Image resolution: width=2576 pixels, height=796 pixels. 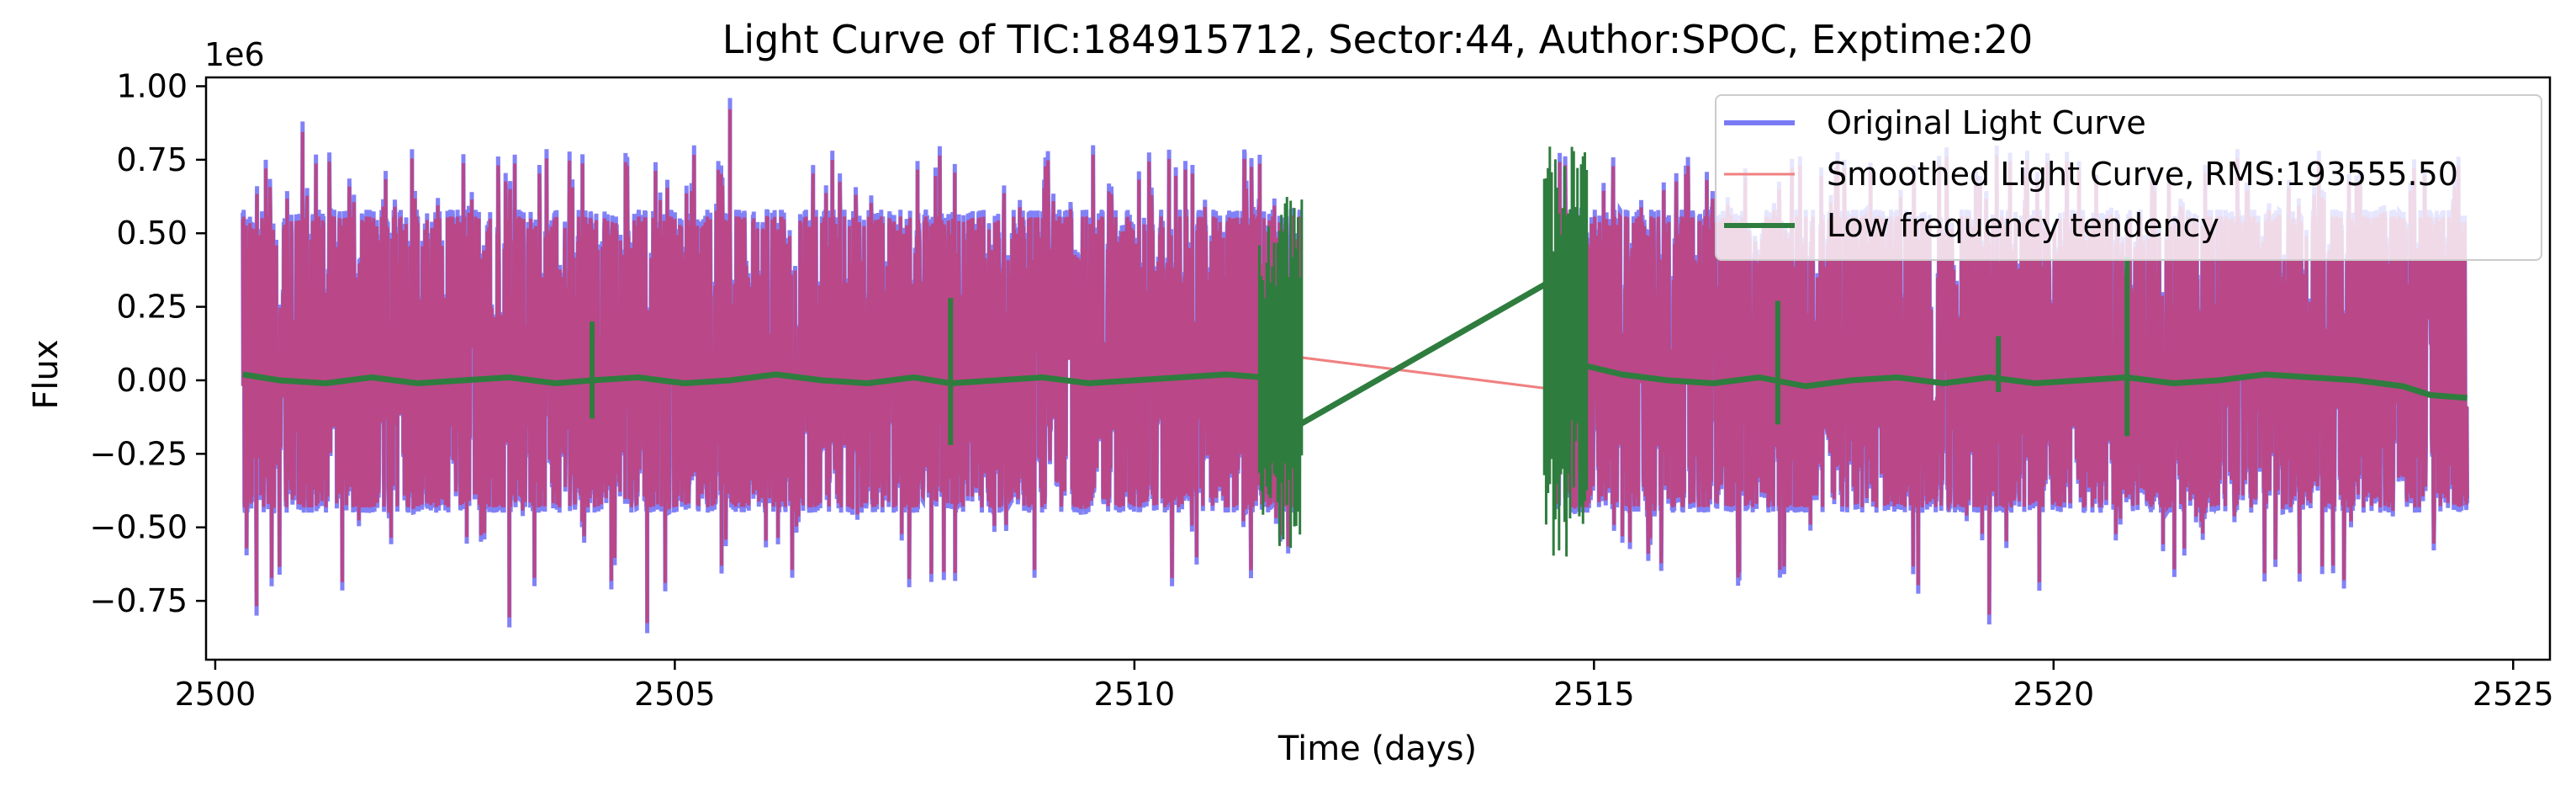 What do you see at coordinates (1377, 749) in the screenshot?
I see `x-axis-label: Time (days)` at bounding box center [1377, 749].